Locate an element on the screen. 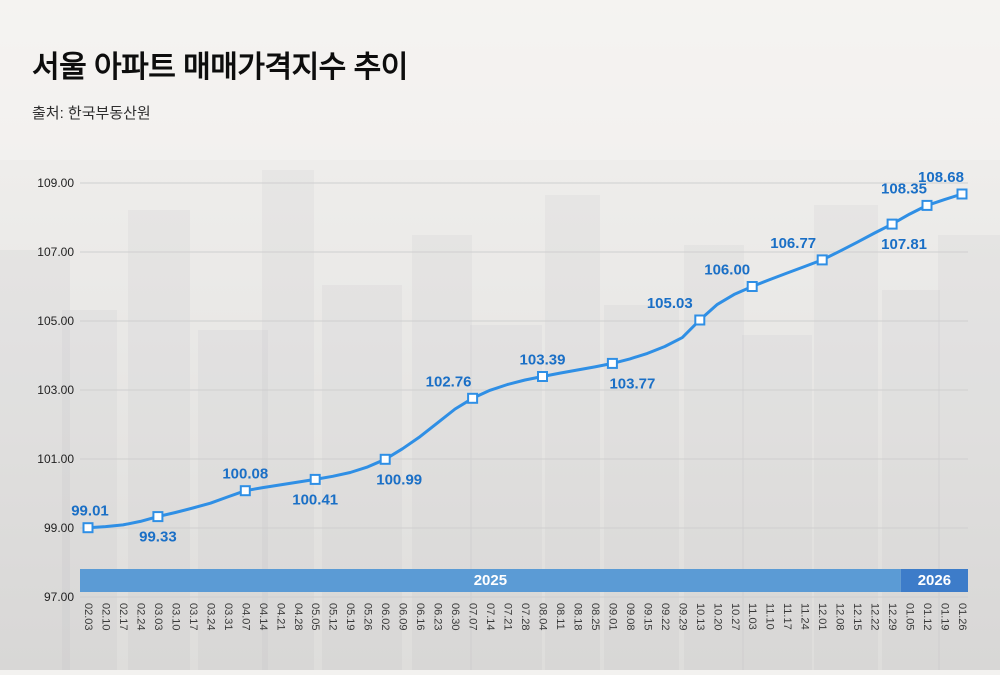 This screenshot has height=675, width=1000. x-axis-tick-label: 06.02 is located at coordinates (385, 617).